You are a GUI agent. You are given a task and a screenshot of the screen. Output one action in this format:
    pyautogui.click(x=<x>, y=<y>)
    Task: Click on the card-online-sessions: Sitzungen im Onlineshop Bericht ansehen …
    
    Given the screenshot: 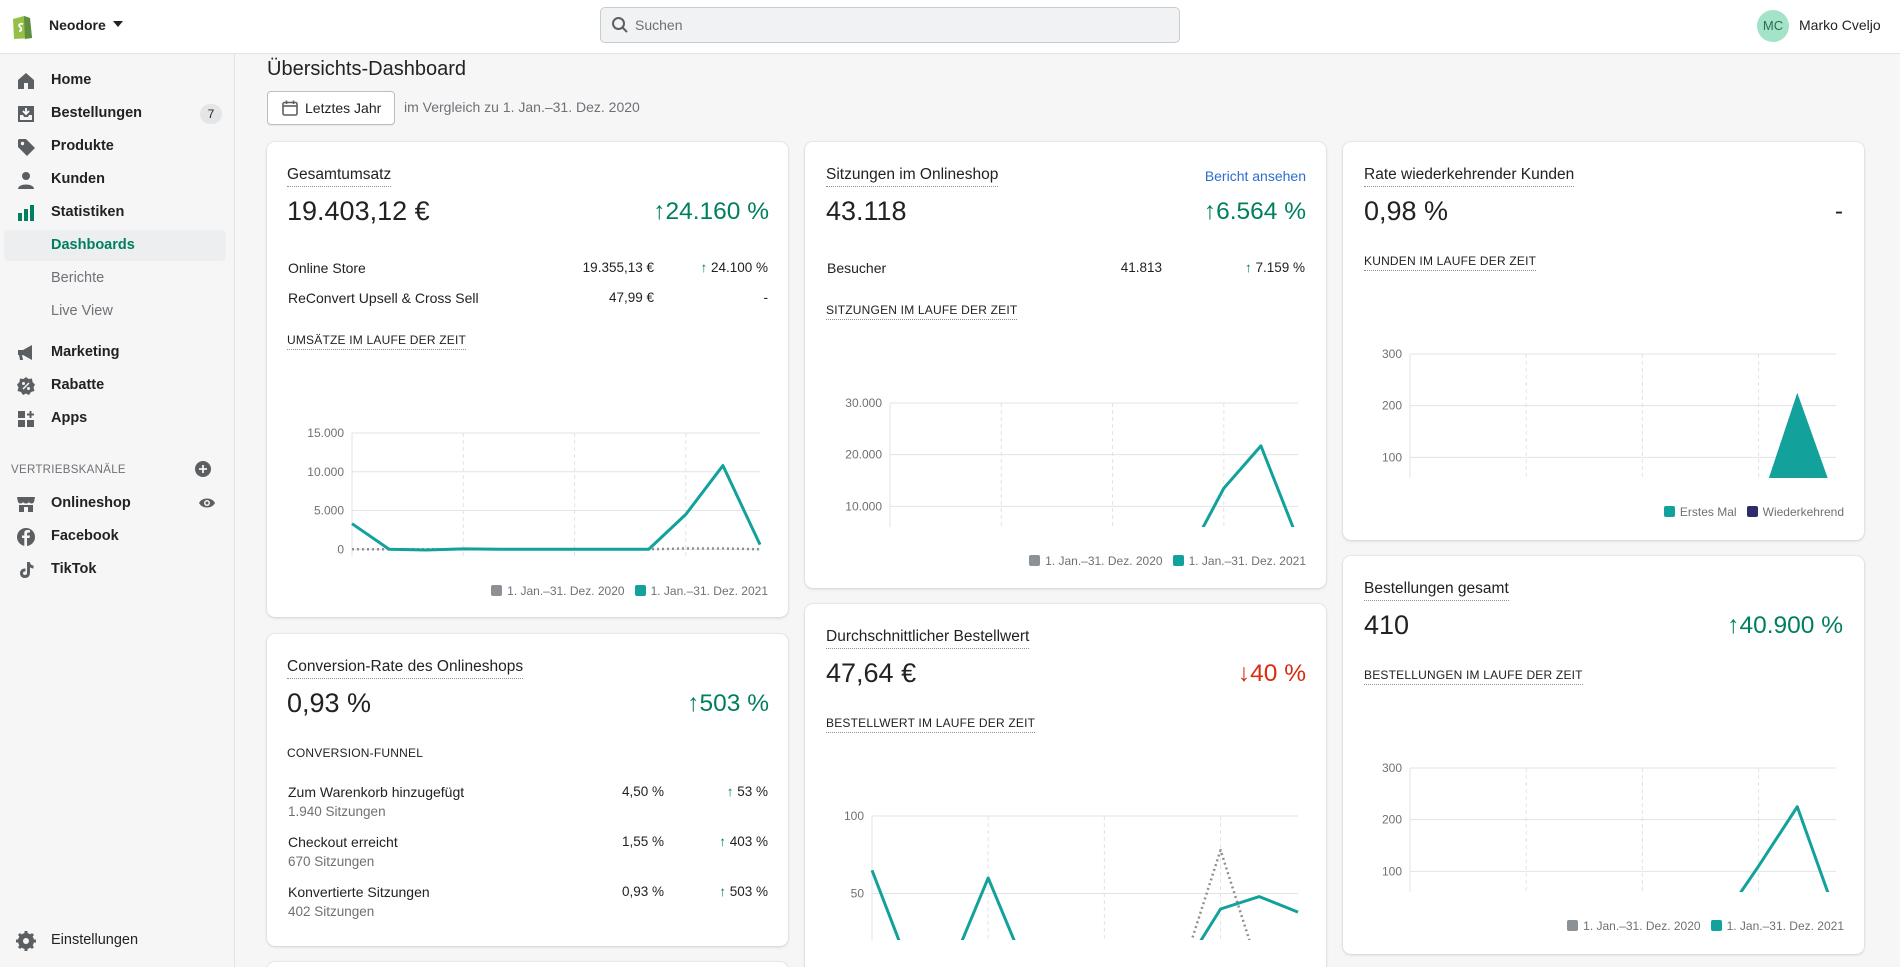 What is the action you would take?
    pyautogui.click(x=1065, y=365)
    